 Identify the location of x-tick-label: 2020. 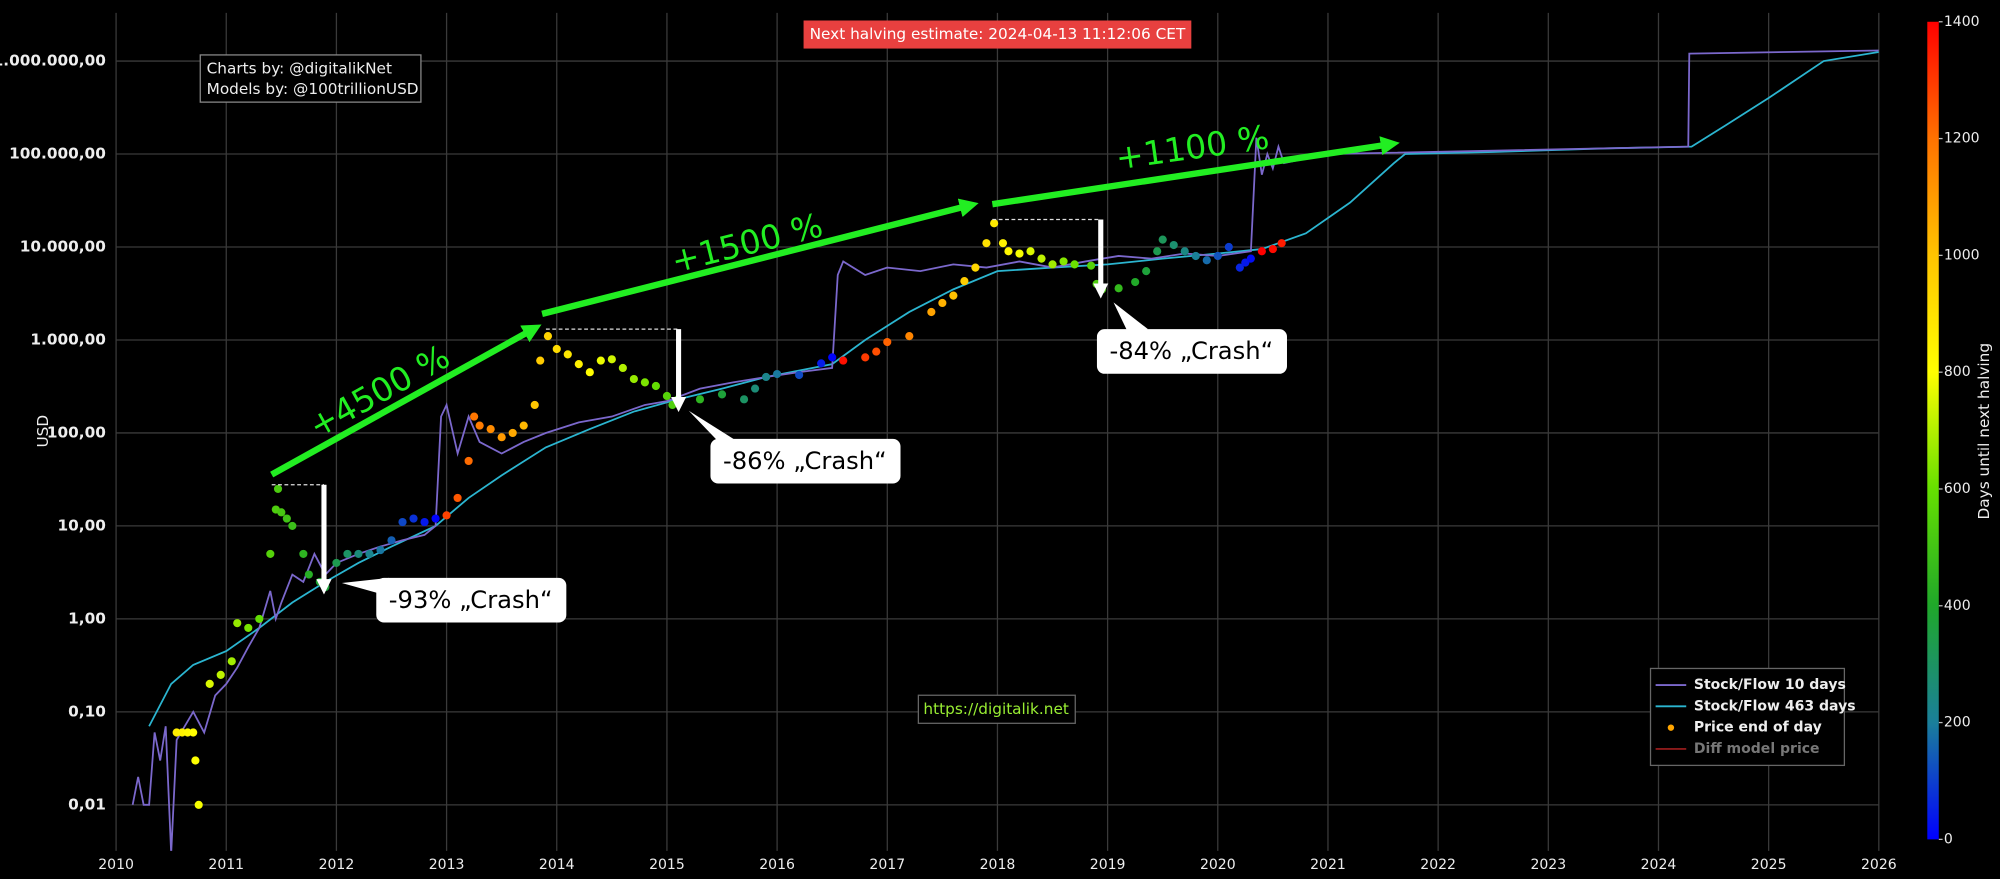
(1218, 865).